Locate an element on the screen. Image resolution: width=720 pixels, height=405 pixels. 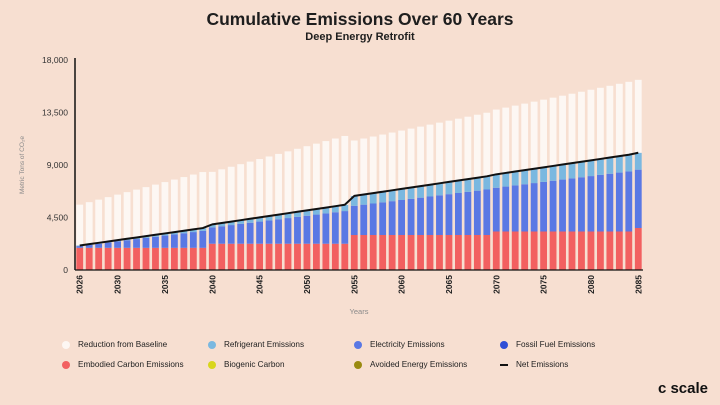
chart-title: Cumulative Emissions Over 60 Years is located at coordinates (360, 19).